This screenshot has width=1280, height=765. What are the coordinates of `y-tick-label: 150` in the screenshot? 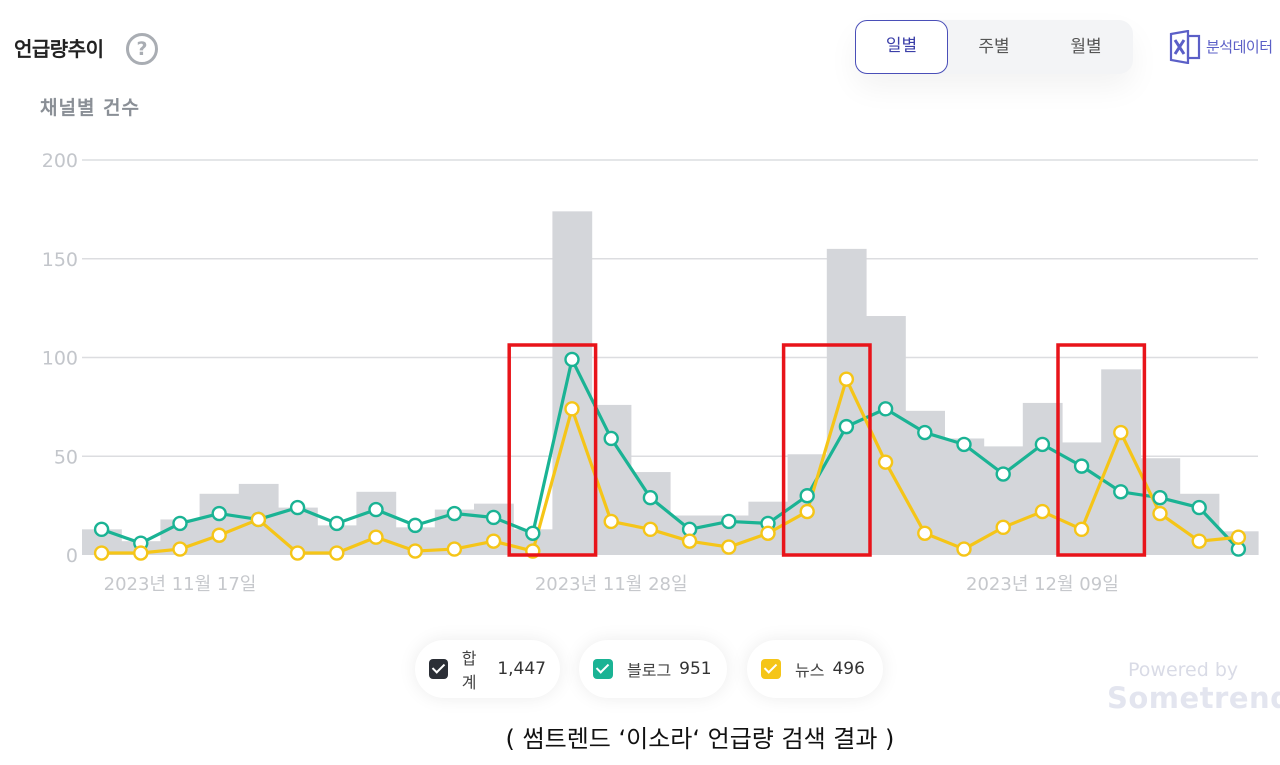 It's located at (60, 260).